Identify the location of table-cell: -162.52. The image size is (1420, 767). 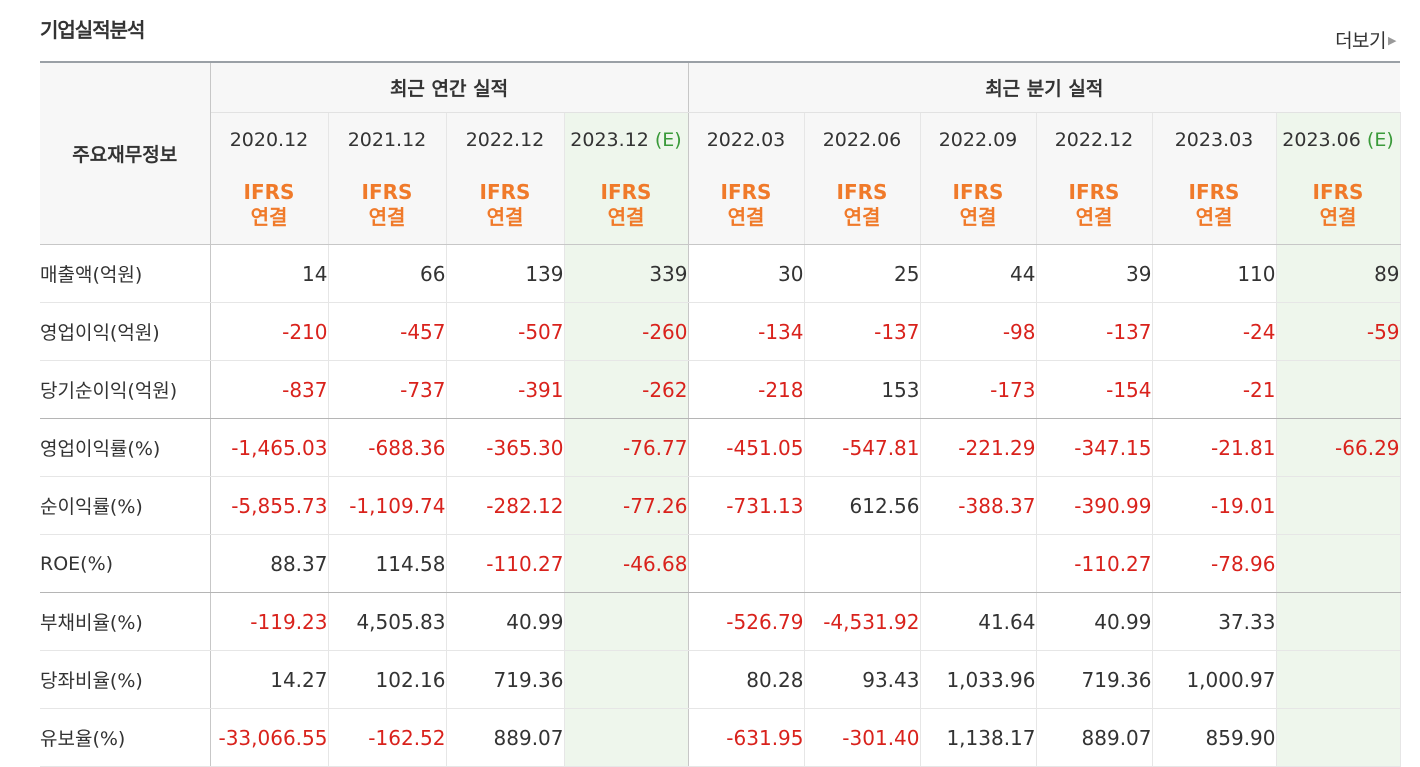
(387, 737).